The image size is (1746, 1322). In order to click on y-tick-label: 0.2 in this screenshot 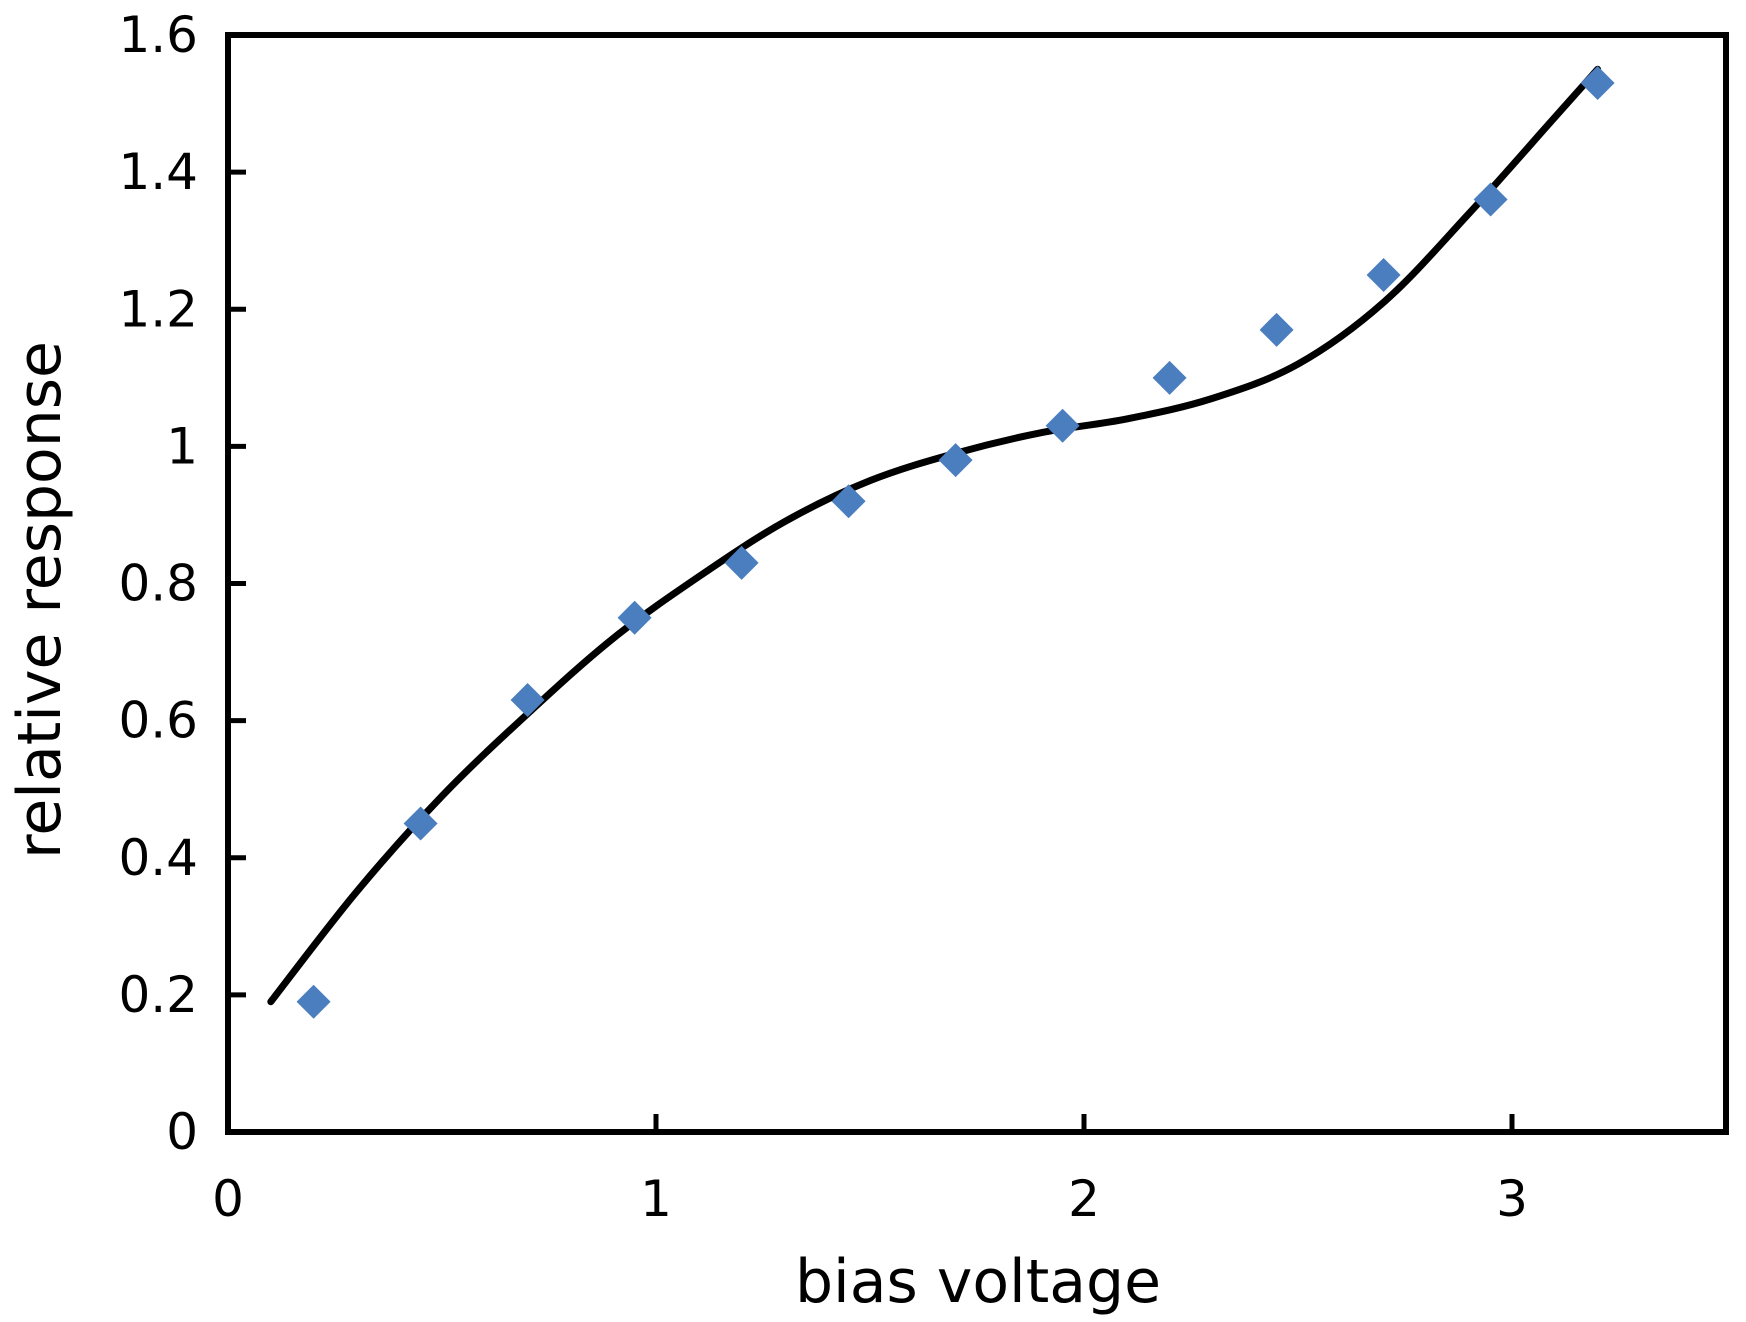, I will do `click(158, 995)`.